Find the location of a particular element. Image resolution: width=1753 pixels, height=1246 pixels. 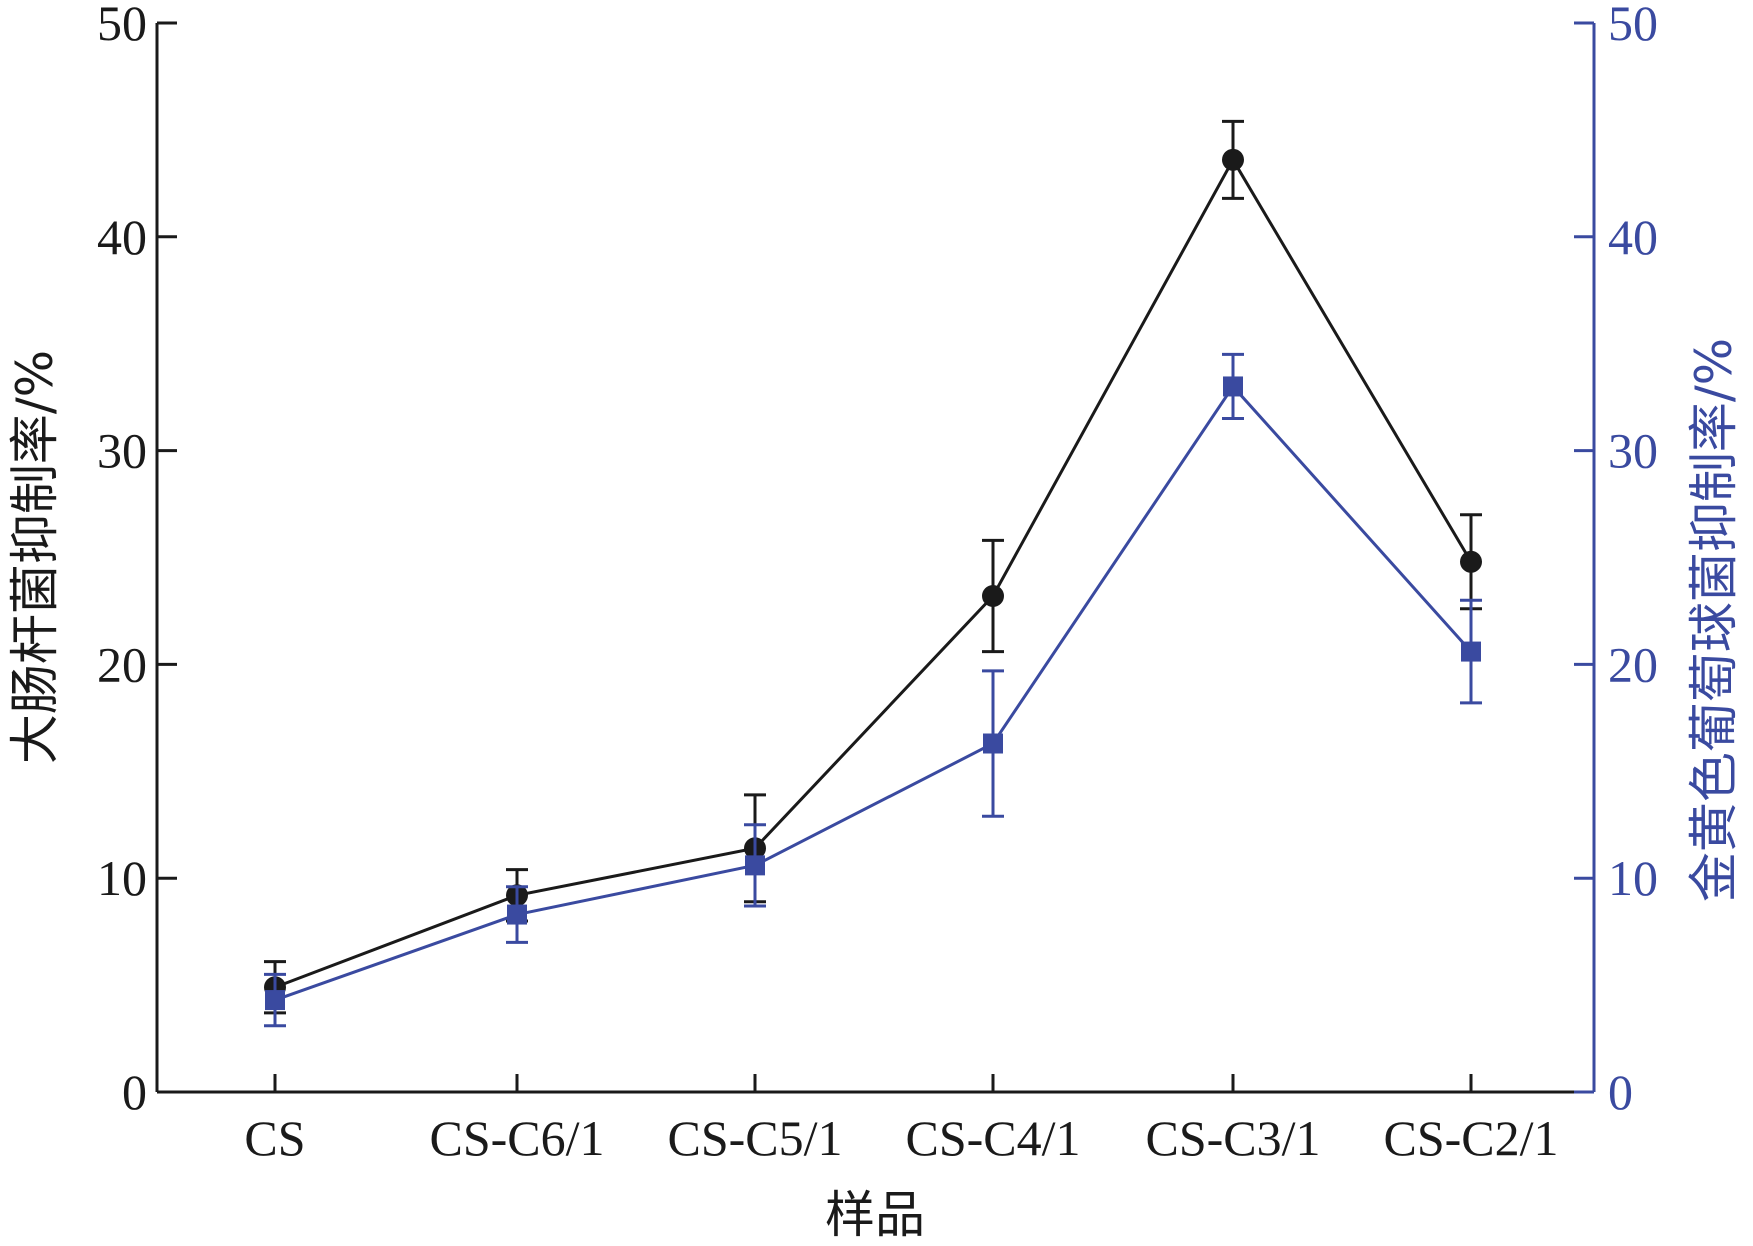

right-y-axis-title: 金黄色葡萄球菌抑制率/% is located at coordinates (1714, 620).